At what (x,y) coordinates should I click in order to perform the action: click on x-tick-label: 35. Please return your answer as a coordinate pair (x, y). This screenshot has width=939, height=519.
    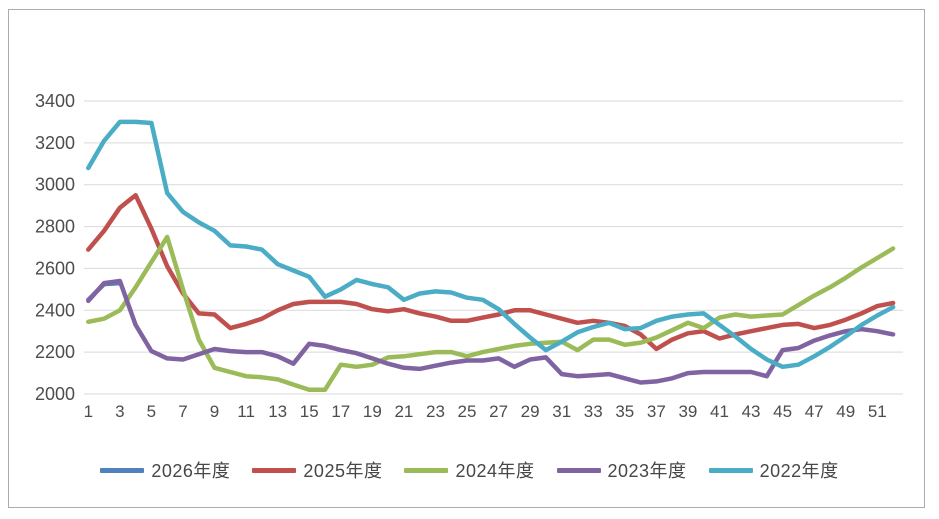
    Looking at the image, I should click on (624, 411).